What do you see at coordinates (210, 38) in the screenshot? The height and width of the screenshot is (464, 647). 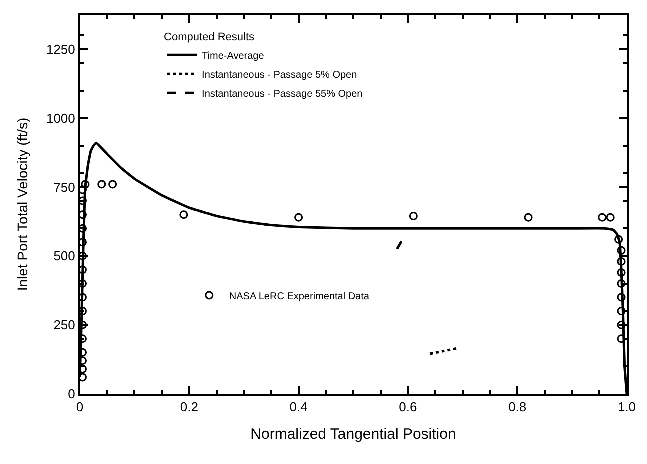 I see `legend-title: Computed Results` at bounding box center [210, 38].